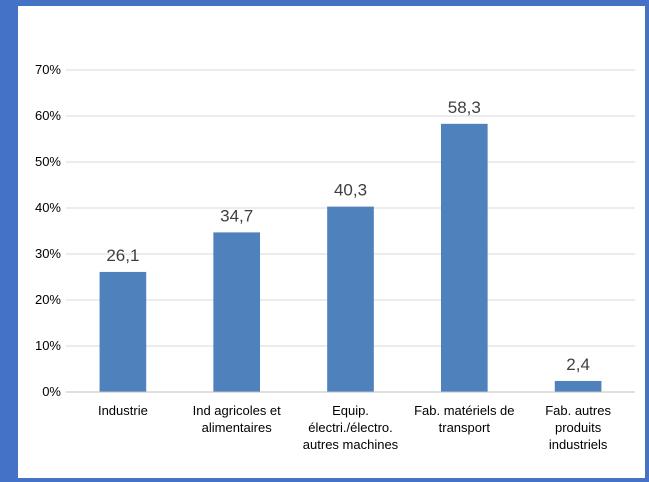 This screenshot has height=482, width=649. I want to click on category-label-line: transport, so click(465, 427).